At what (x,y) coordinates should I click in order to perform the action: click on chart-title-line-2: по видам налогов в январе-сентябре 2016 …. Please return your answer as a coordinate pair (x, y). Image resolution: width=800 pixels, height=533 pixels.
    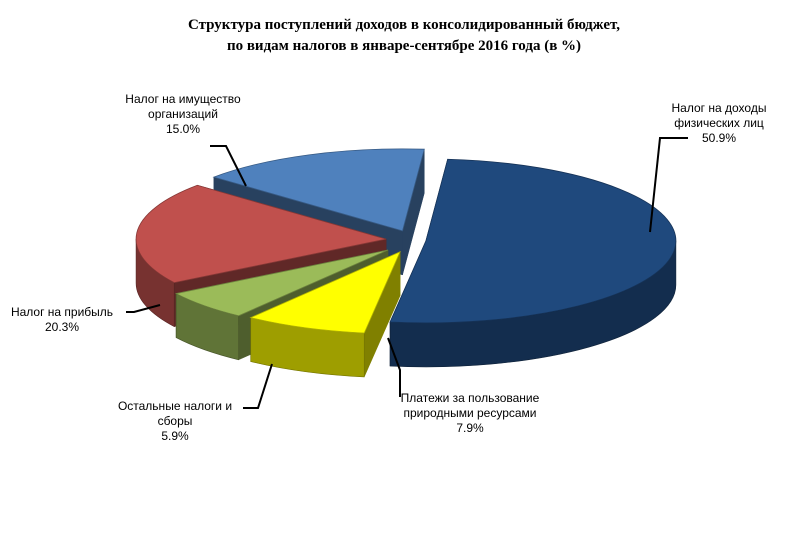
    Looking at the image, I should click on (404, 46).